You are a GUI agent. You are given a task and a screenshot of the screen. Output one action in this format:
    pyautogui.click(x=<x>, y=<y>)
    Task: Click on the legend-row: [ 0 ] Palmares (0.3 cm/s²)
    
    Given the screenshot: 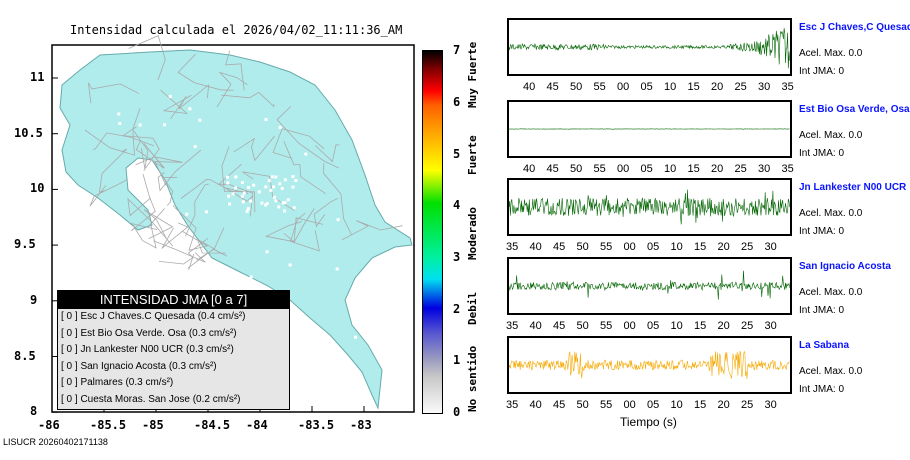 What is the action you would take?
    pyautogui.click(x=117, y=382)
    